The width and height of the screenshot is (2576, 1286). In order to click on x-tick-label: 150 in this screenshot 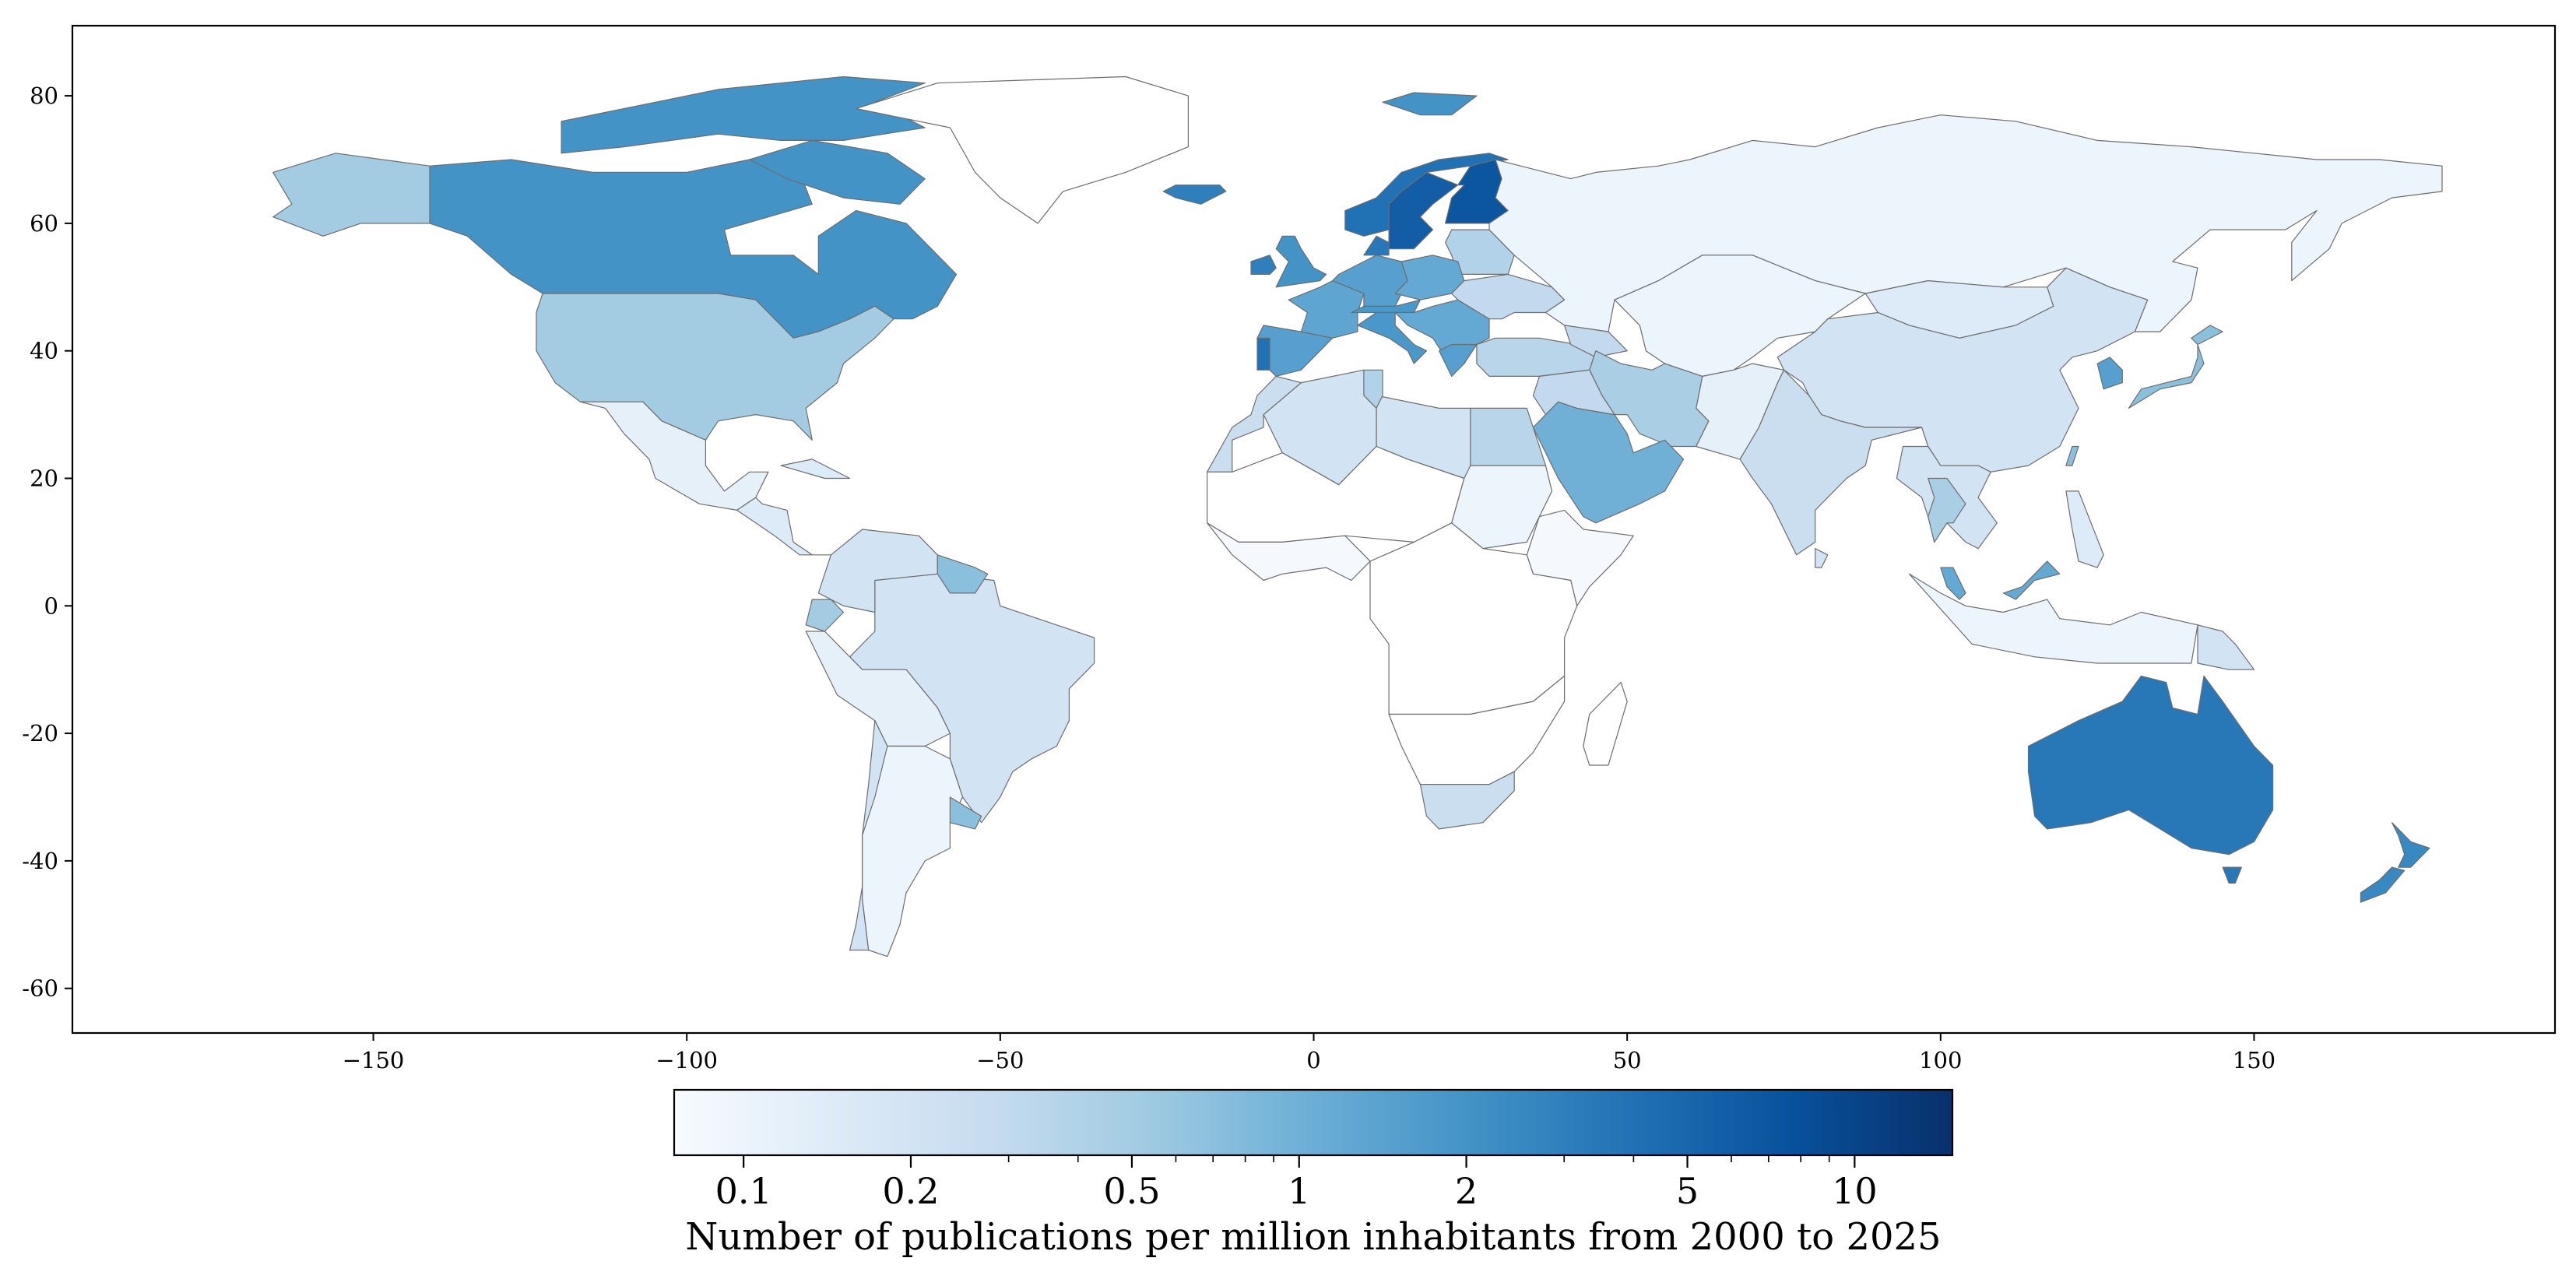, I will do `click(2254, 1060)`.